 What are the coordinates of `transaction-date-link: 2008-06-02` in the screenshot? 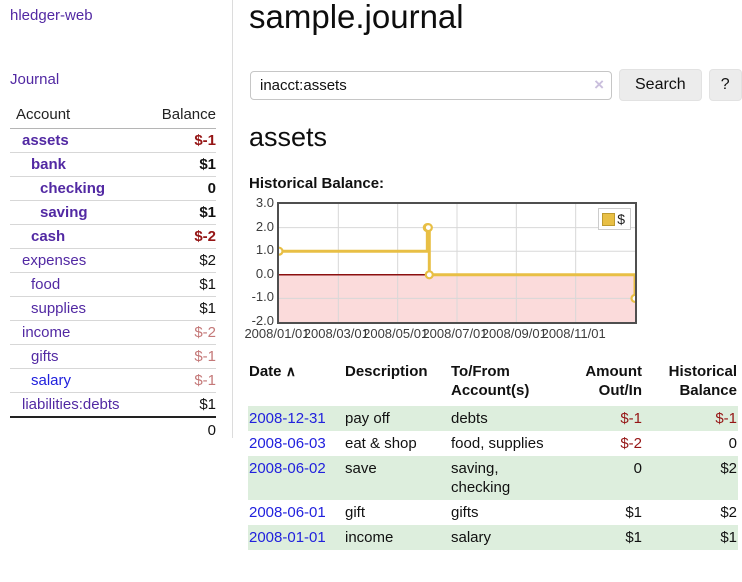 It's located at (287, 468).